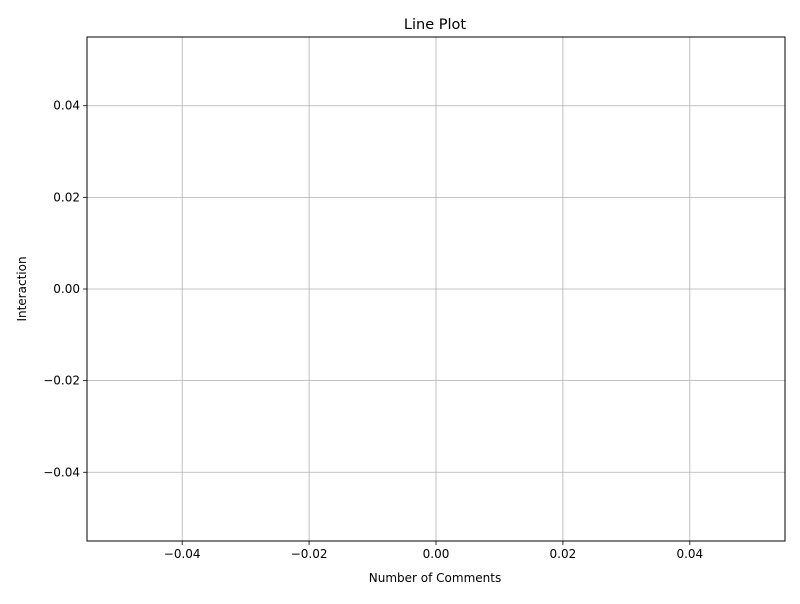 This screenshot has width=800, height=604. I want to click on y-tick-label: 0.02, so click(66, 197).